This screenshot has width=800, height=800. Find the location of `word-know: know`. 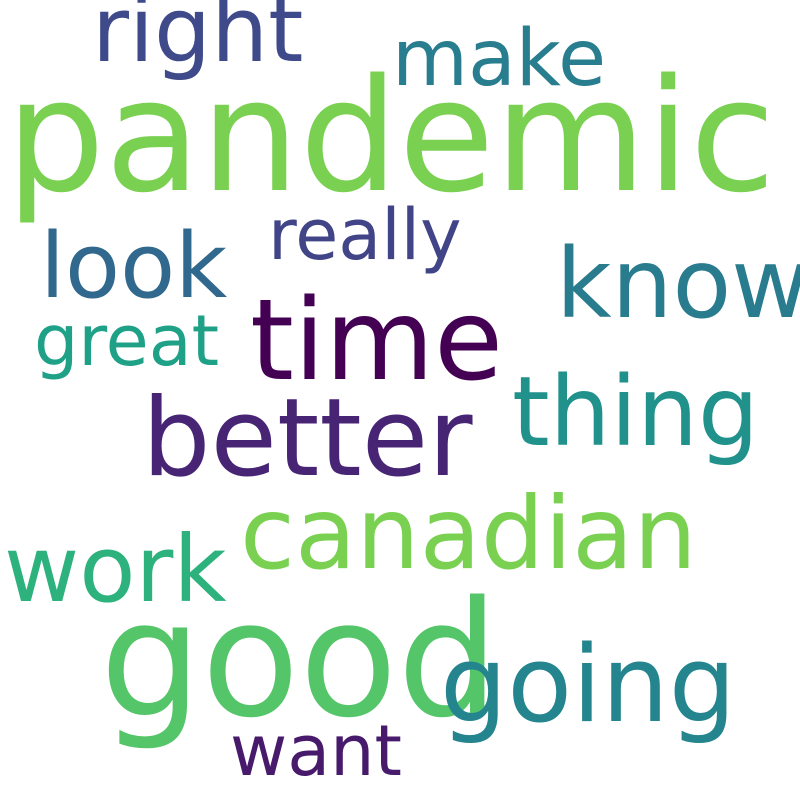

word-know: know is located at coordinates (678, 284).